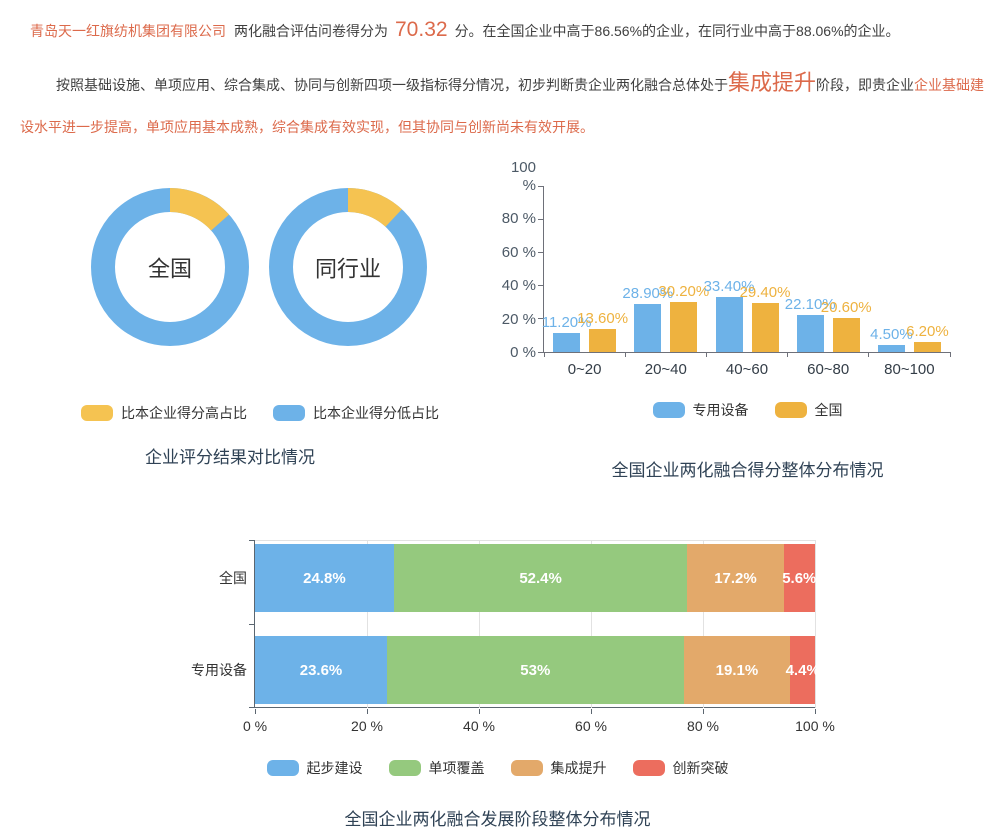  I want to click on y-axis-label: 60 %, so click(518, 252).